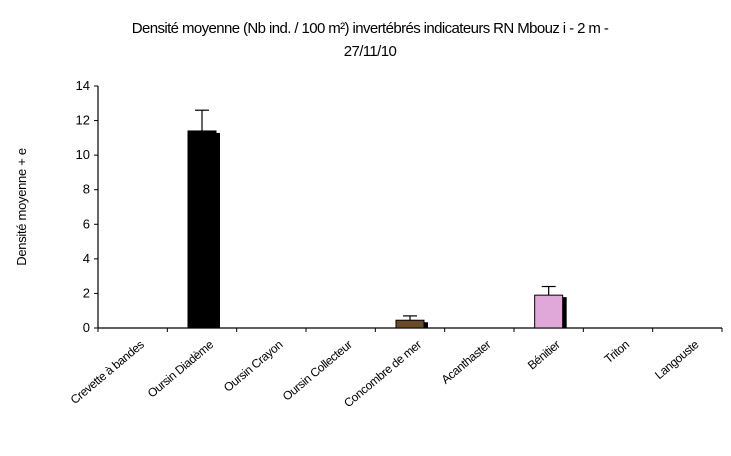  Describe the element at coordinates (544, 354) in the screenshot. I see `x-category-label: Bénitier` at that location.